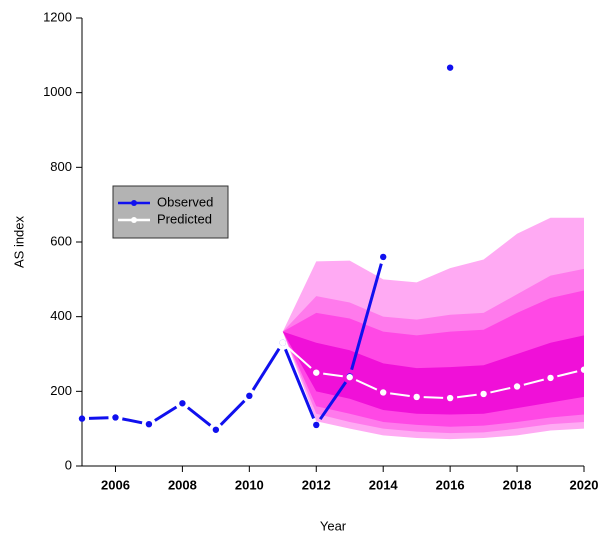 This screenshot has width=600, height=536. What do you see at coordinates (61, 240) in the screenshot?
I see `y-tick-label: 600` at bounding box center [61, 240].